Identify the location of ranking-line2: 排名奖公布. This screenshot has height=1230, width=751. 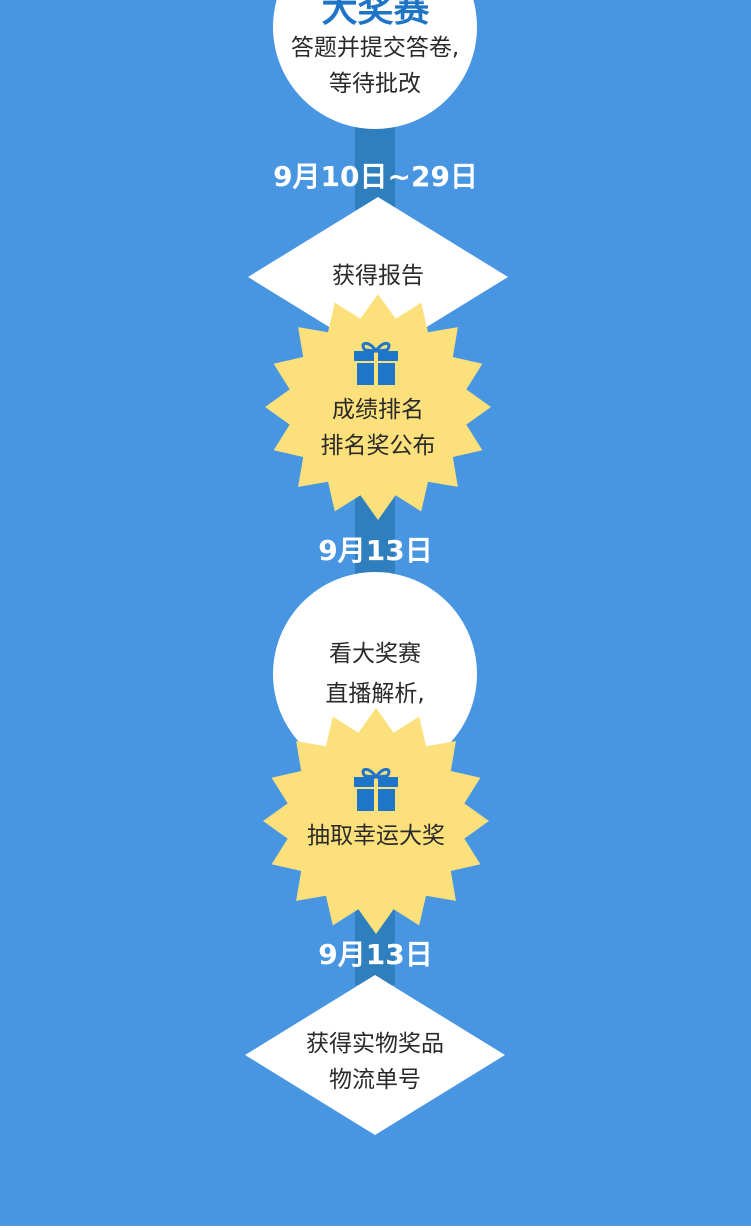
(378, 446).